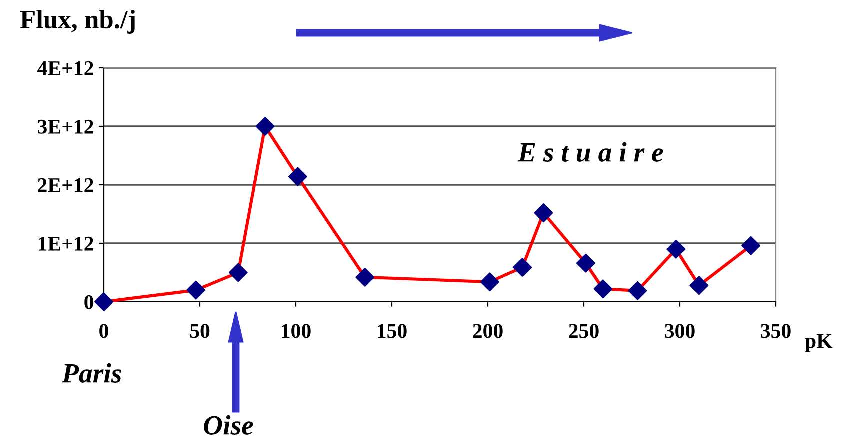  I want to click on x-tick-label: 50, so click(200, 331).